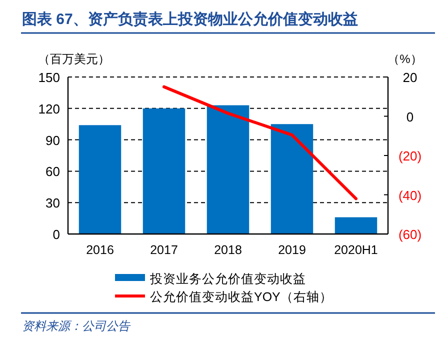 This screenshot has width=441, height=347. I want to click on x-tick-label: 2018, so click(228, 250).